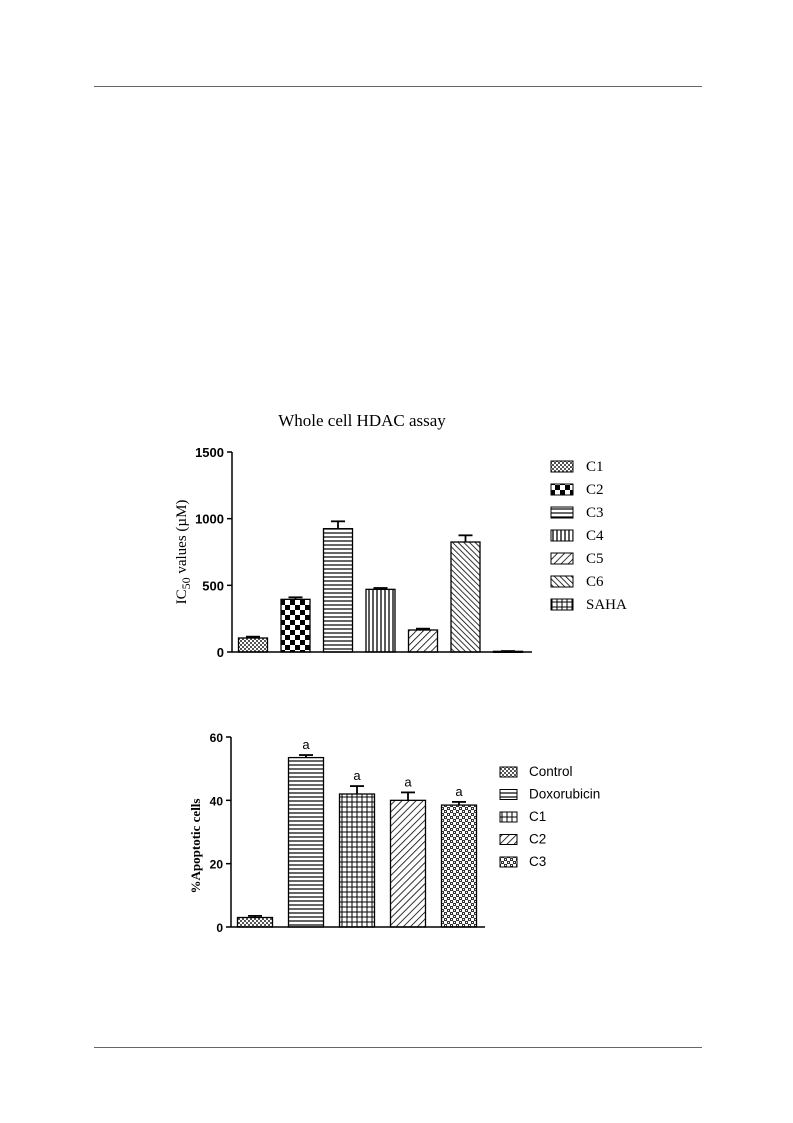  Describe the element at coordinates (606, 605) in the screenshot. I see `legend-label: SAHA` at that location.